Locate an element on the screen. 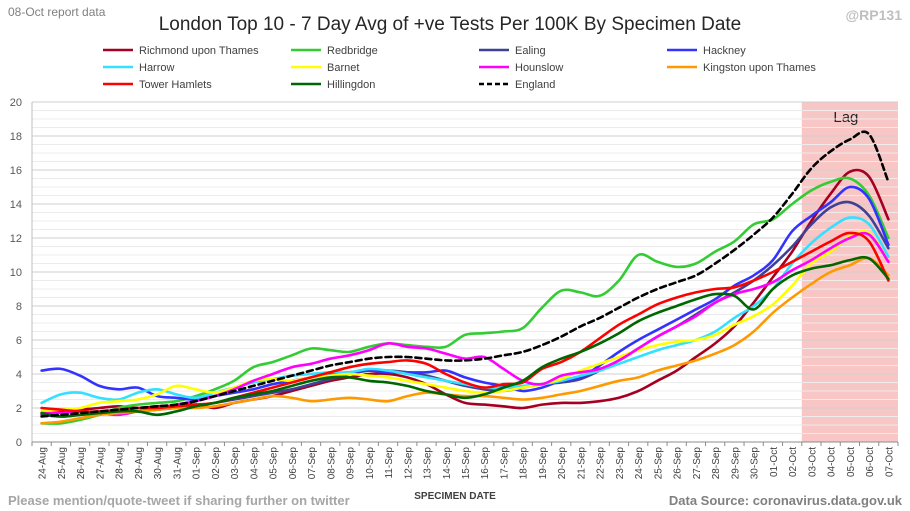 This screenshot has width=910, height=511. report-note: 08-Oct report data is located at coordinates (57, 12).